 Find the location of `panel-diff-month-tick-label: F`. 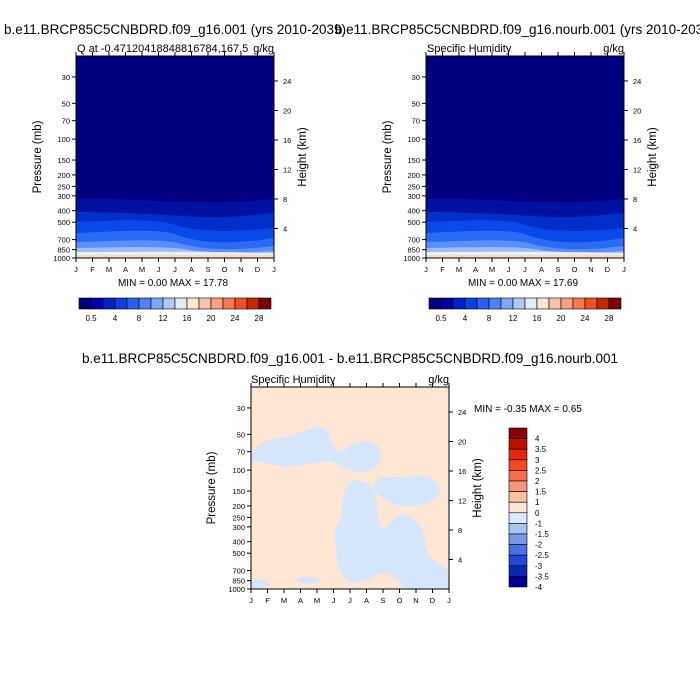

panel-diff-month-tick-label: F is located at coordinates (267, 600).